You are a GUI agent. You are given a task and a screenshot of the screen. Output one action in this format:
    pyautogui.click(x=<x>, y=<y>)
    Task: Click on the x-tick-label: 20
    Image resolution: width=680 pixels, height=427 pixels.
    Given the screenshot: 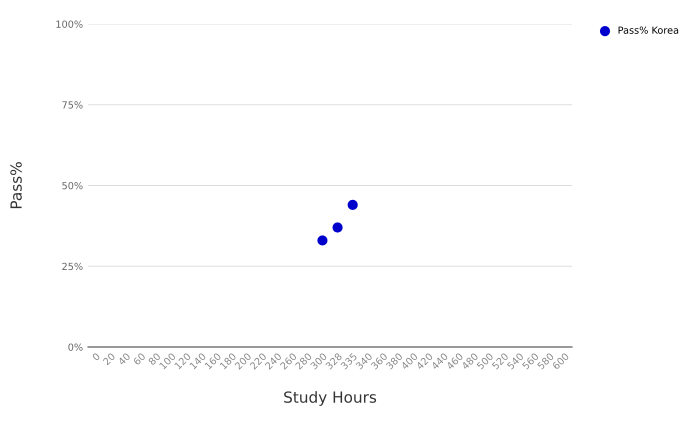 What is the action you would take?
    pyautogui.click(x=109, y=359)
    